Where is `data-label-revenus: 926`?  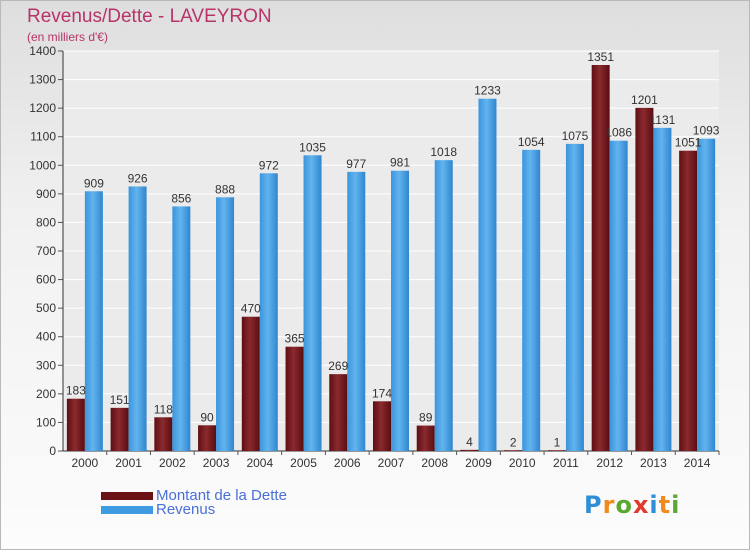
data-label-revenus: 926 is located at coordinates (138, 178).